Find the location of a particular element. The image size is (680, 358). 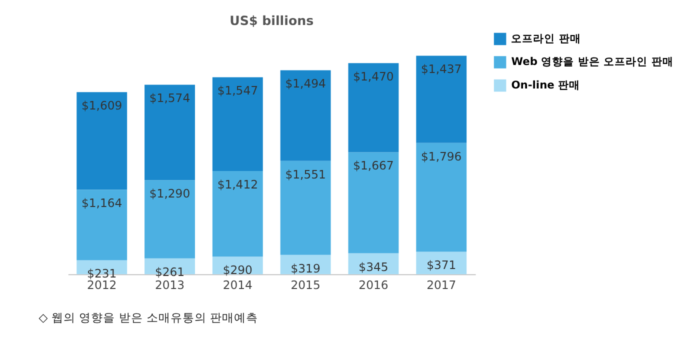

data-label: $1,609 is located at coordinates (102, 105).